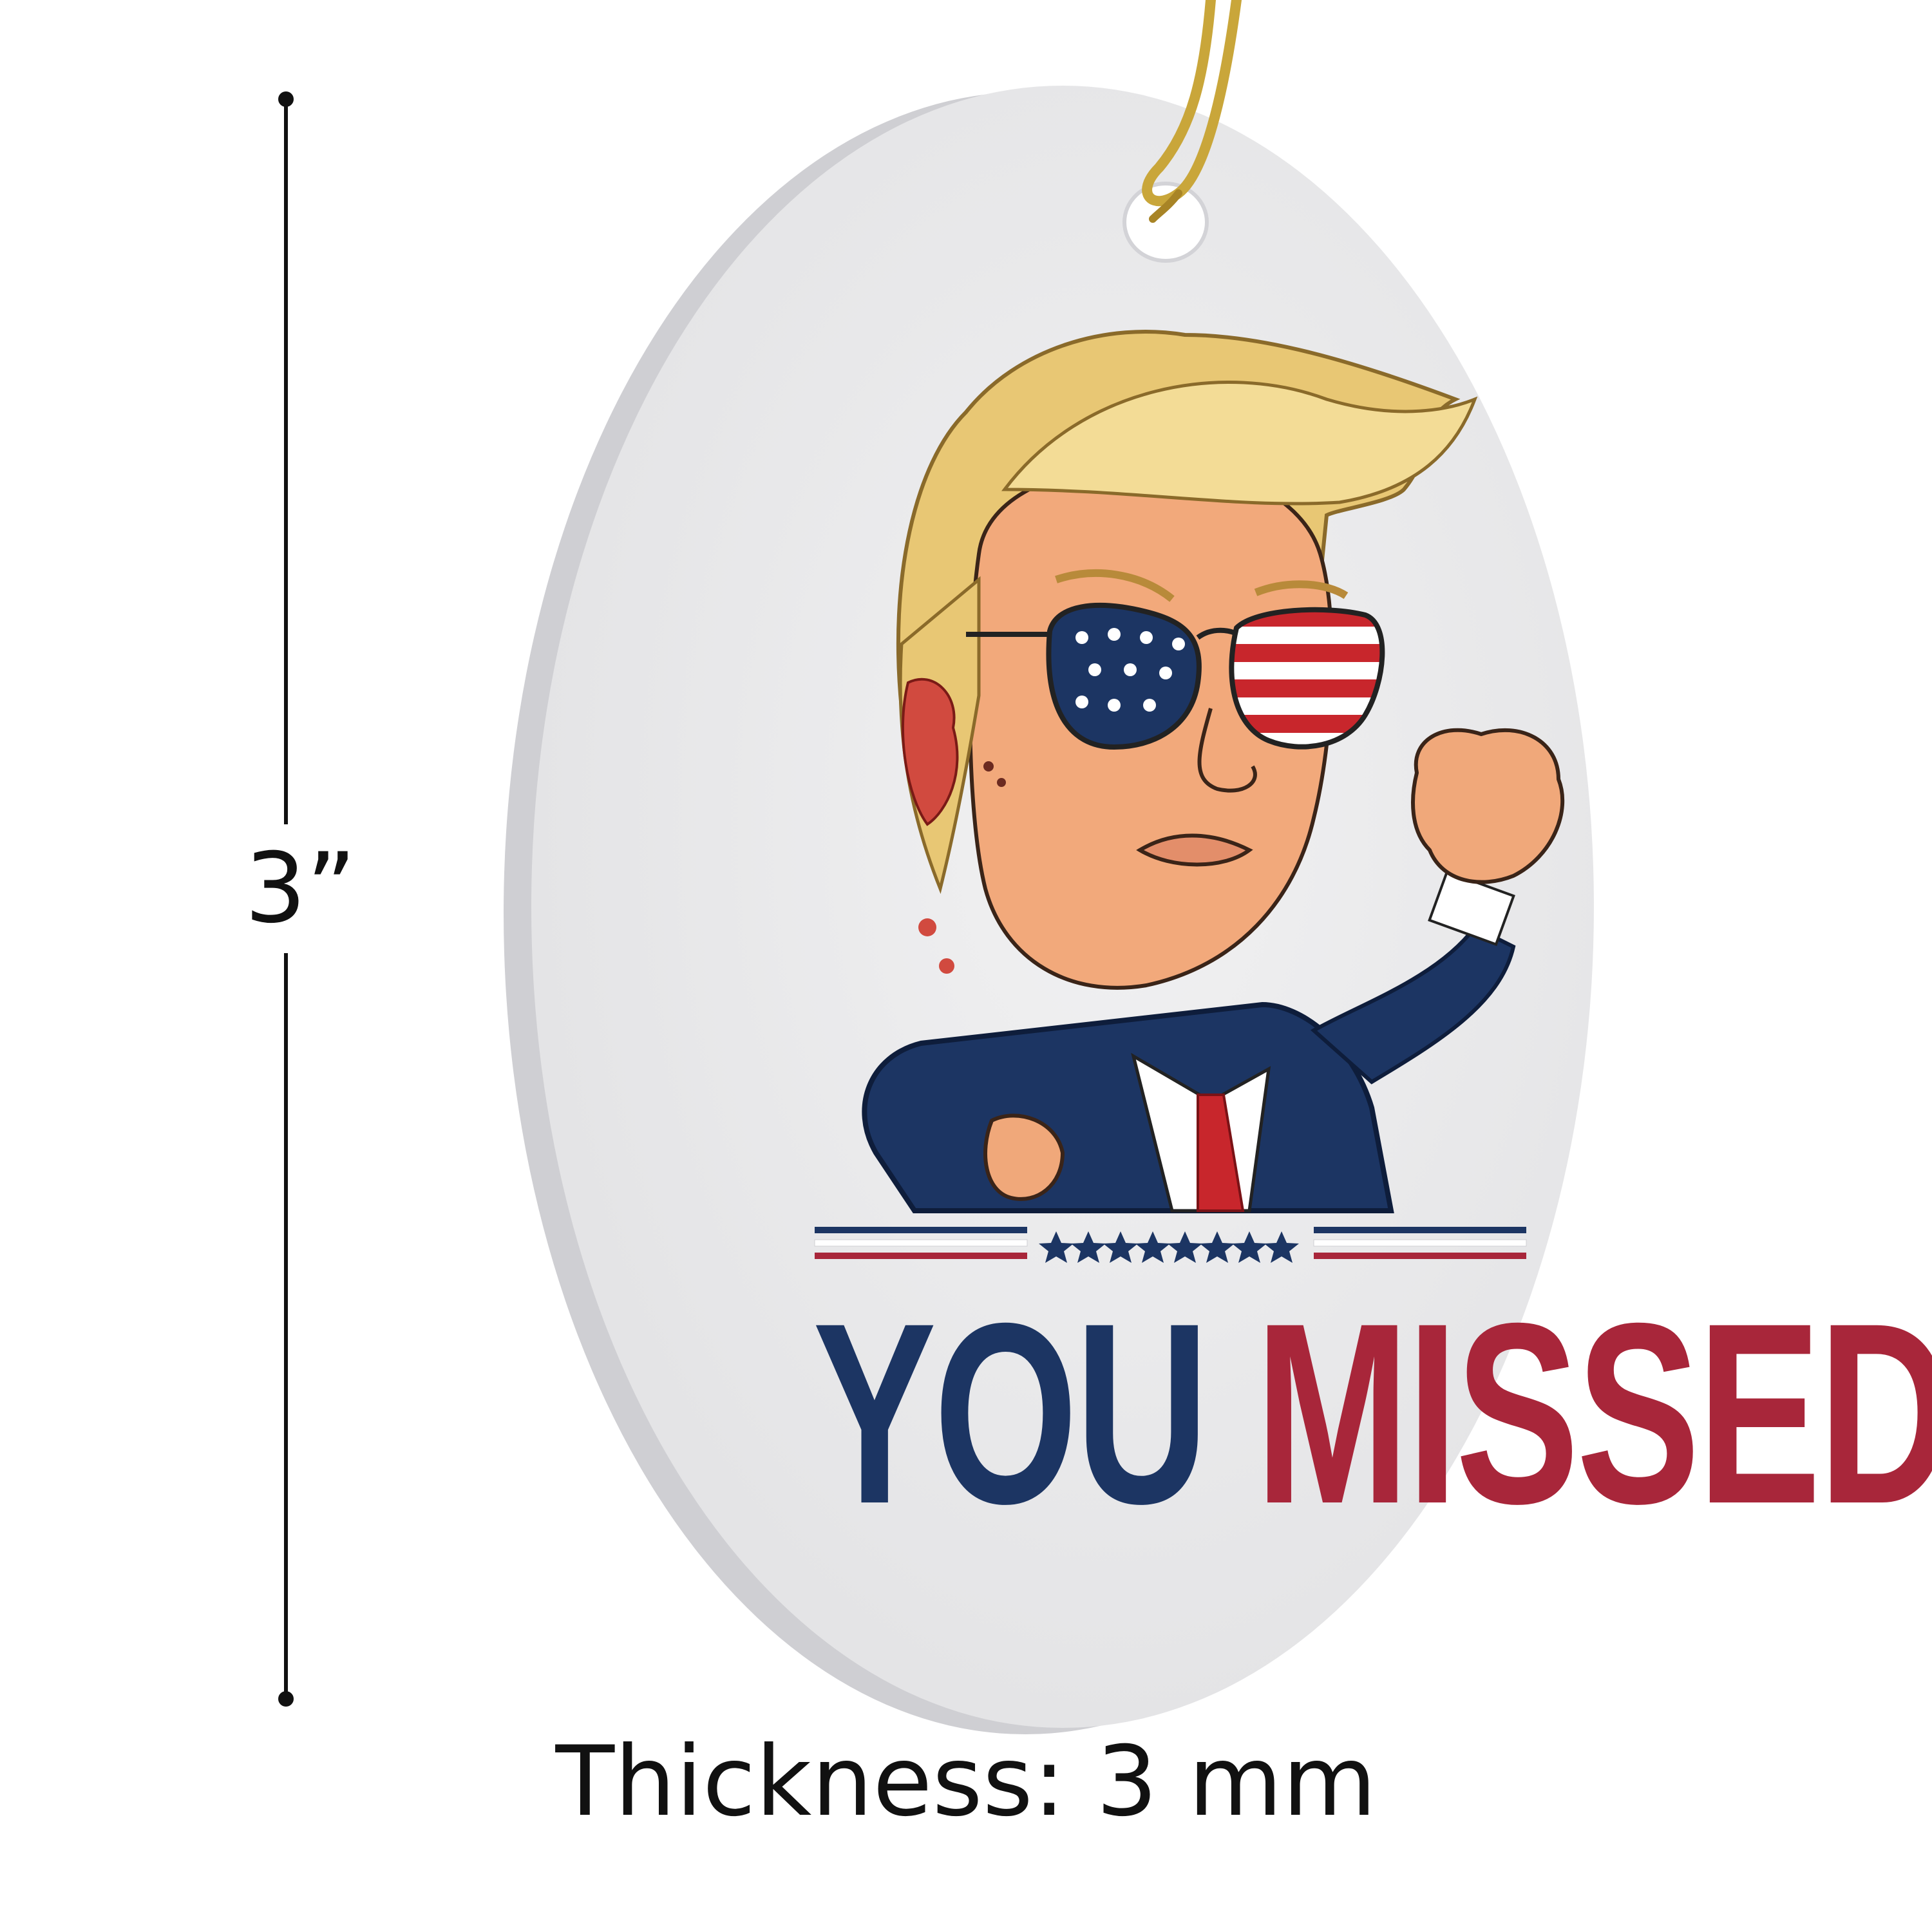  Describe the element at coordinates (1307, 679) in the screenshot. I see `glasses-right-lens` at that location.